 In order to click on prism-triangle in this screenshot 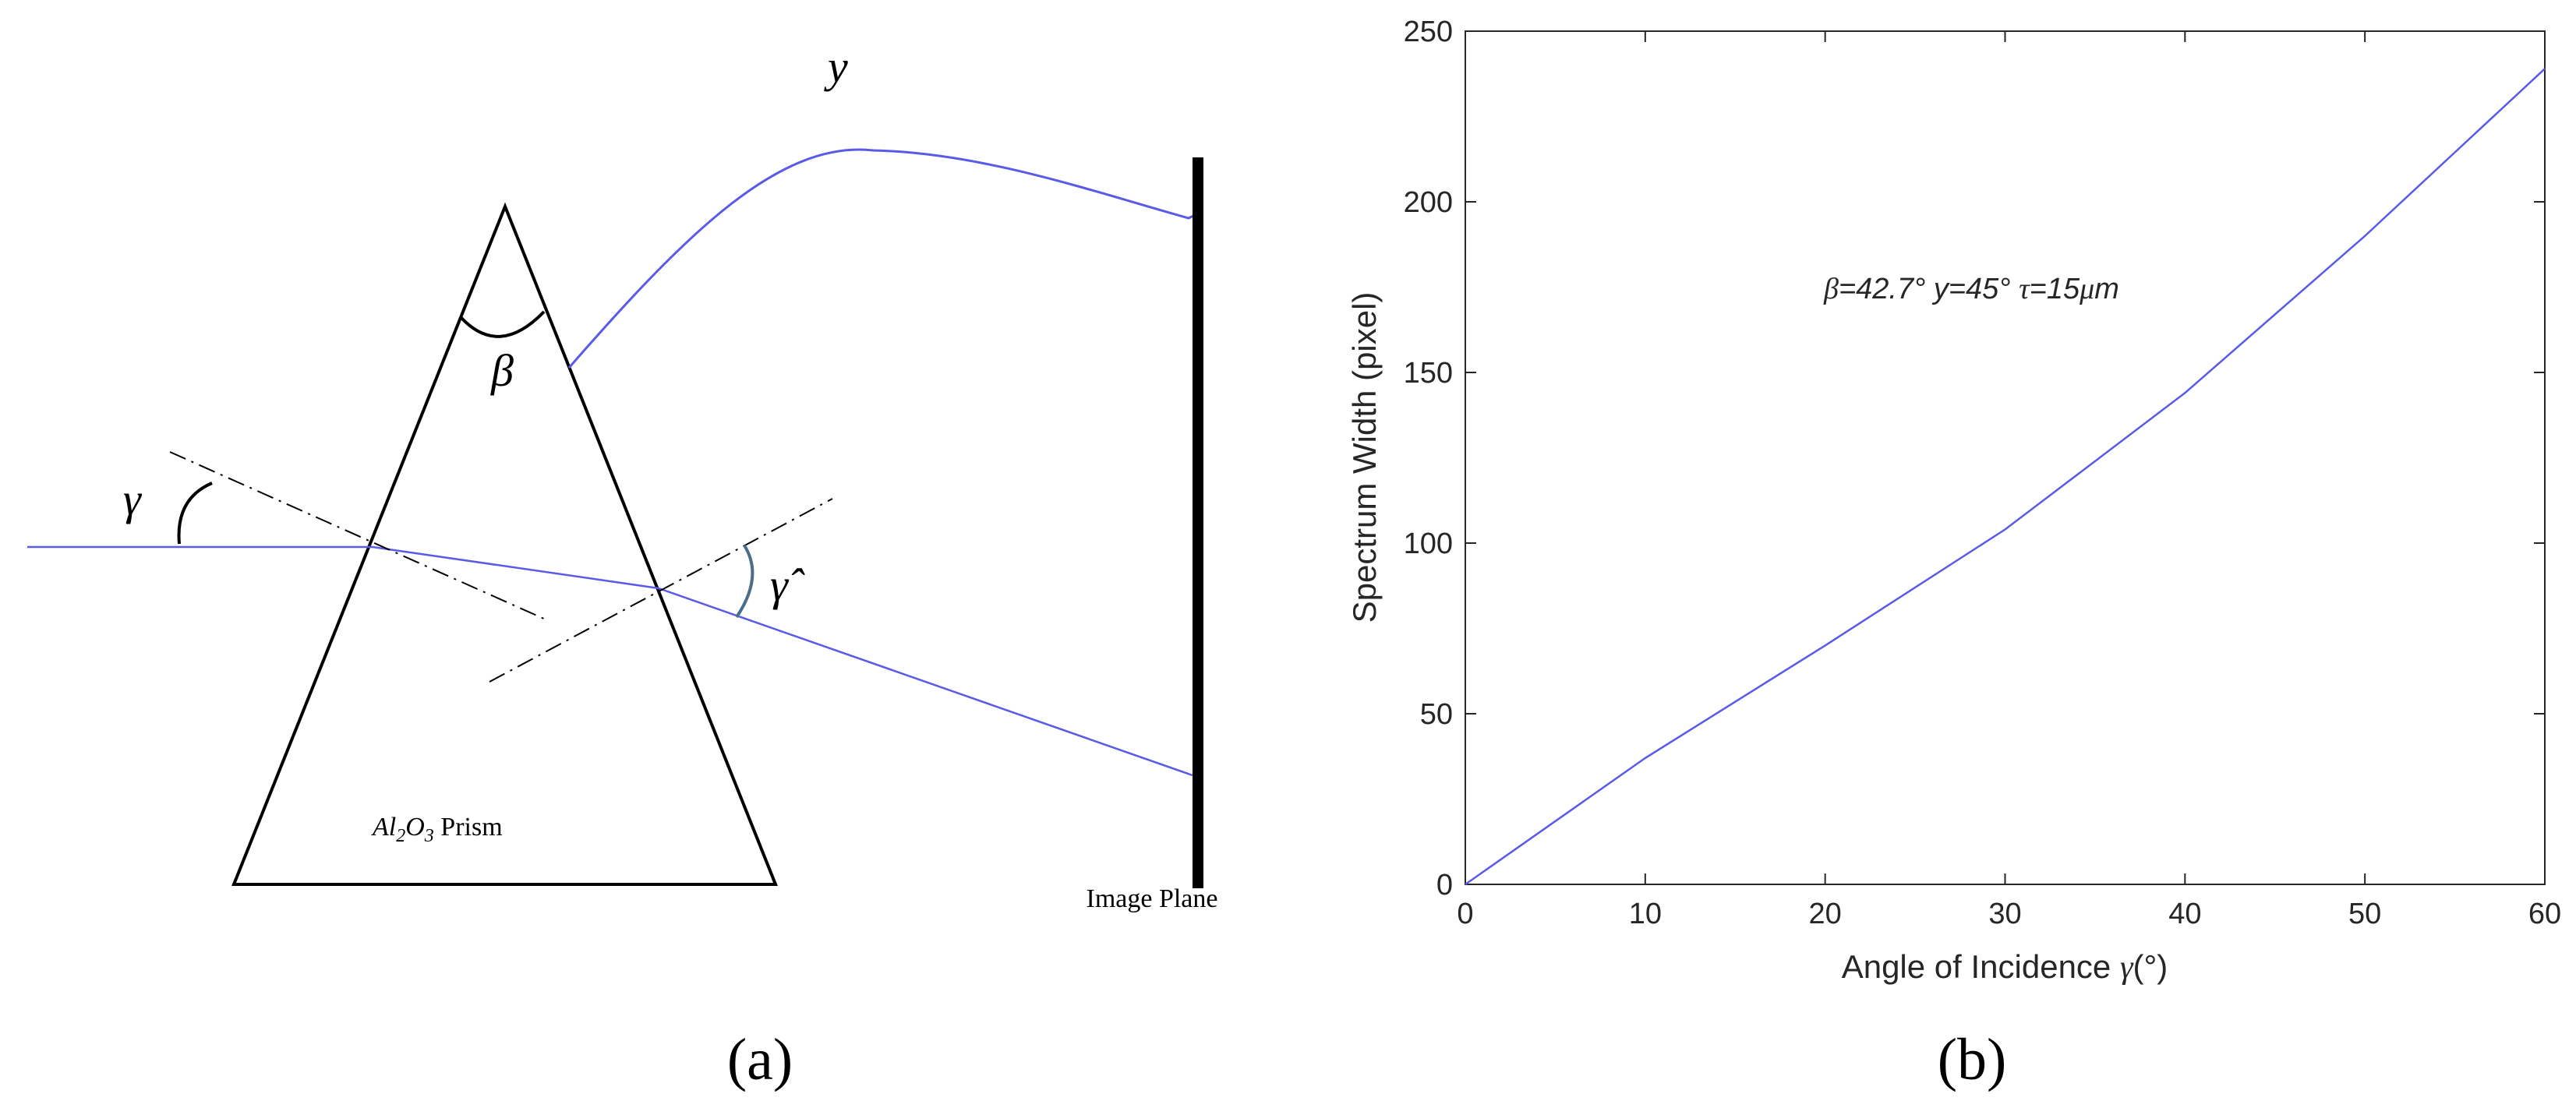, I will do `click(504, 544)`.